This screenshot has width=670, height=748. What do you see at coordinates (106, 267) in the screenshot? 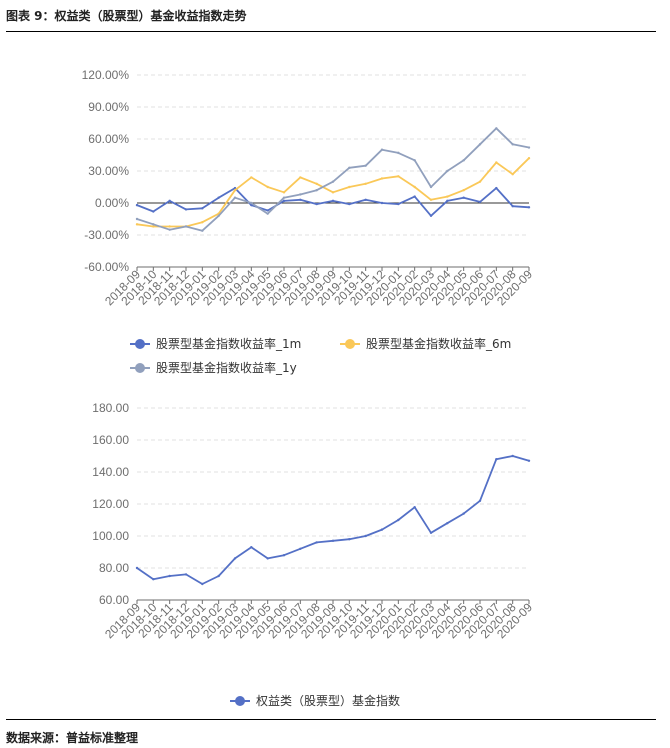
I see `y-tick-label: -60.00%` at bounding box center [106, 267].